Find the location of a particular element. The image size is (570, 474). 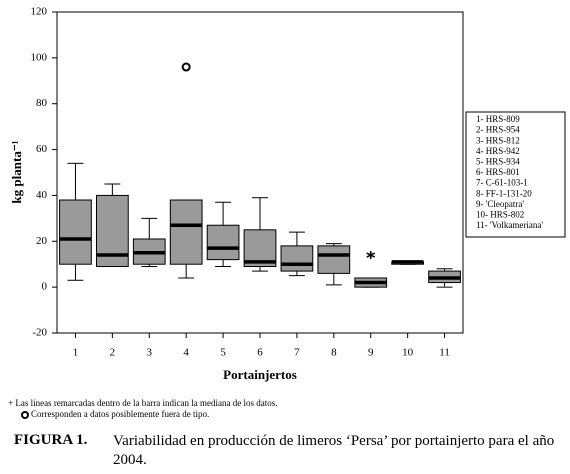

x-tick-label: 1 is located at coordinates (76, 353).